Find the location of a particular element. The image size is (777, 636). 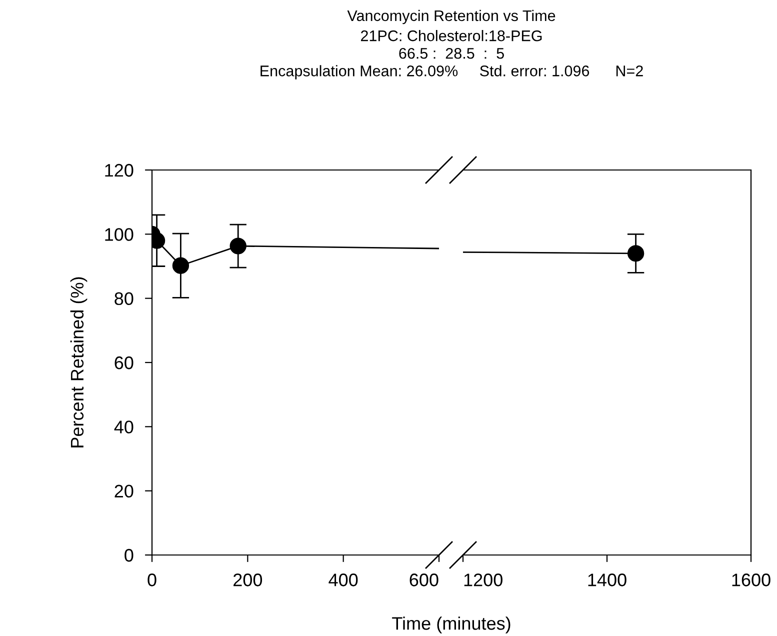

y-tick-label: 20 is located at coordinates (124, 491).